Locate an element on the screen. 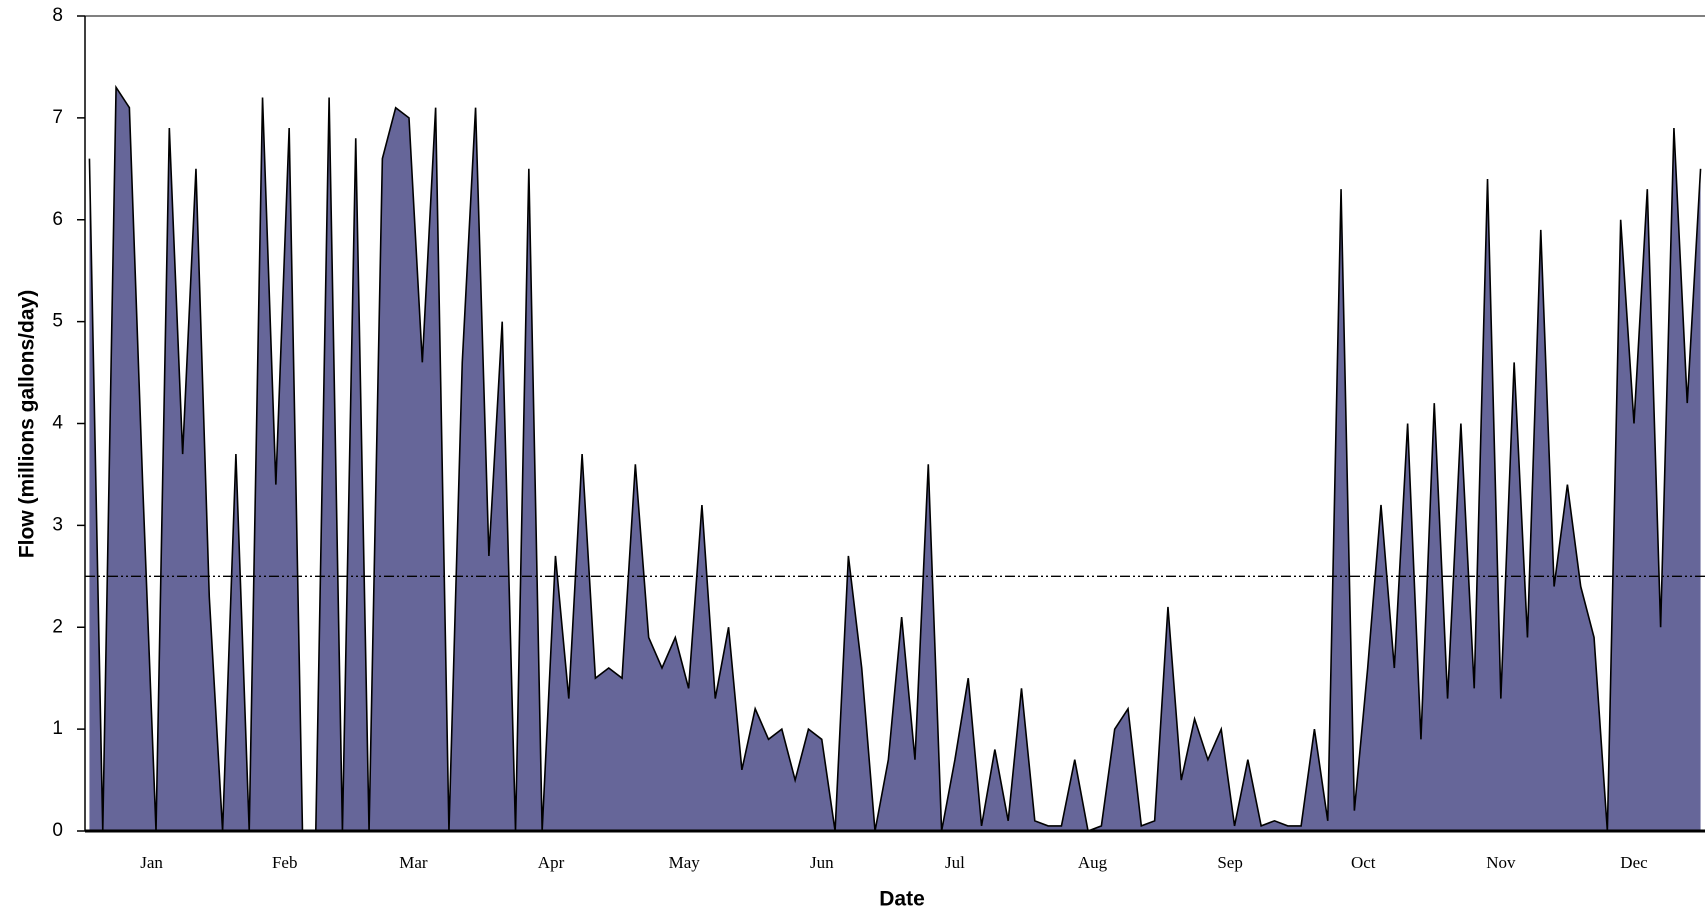 The width and height of the screenshot is (1705, 916). y-tick-label: 1 is located at coordinates (57, 728).